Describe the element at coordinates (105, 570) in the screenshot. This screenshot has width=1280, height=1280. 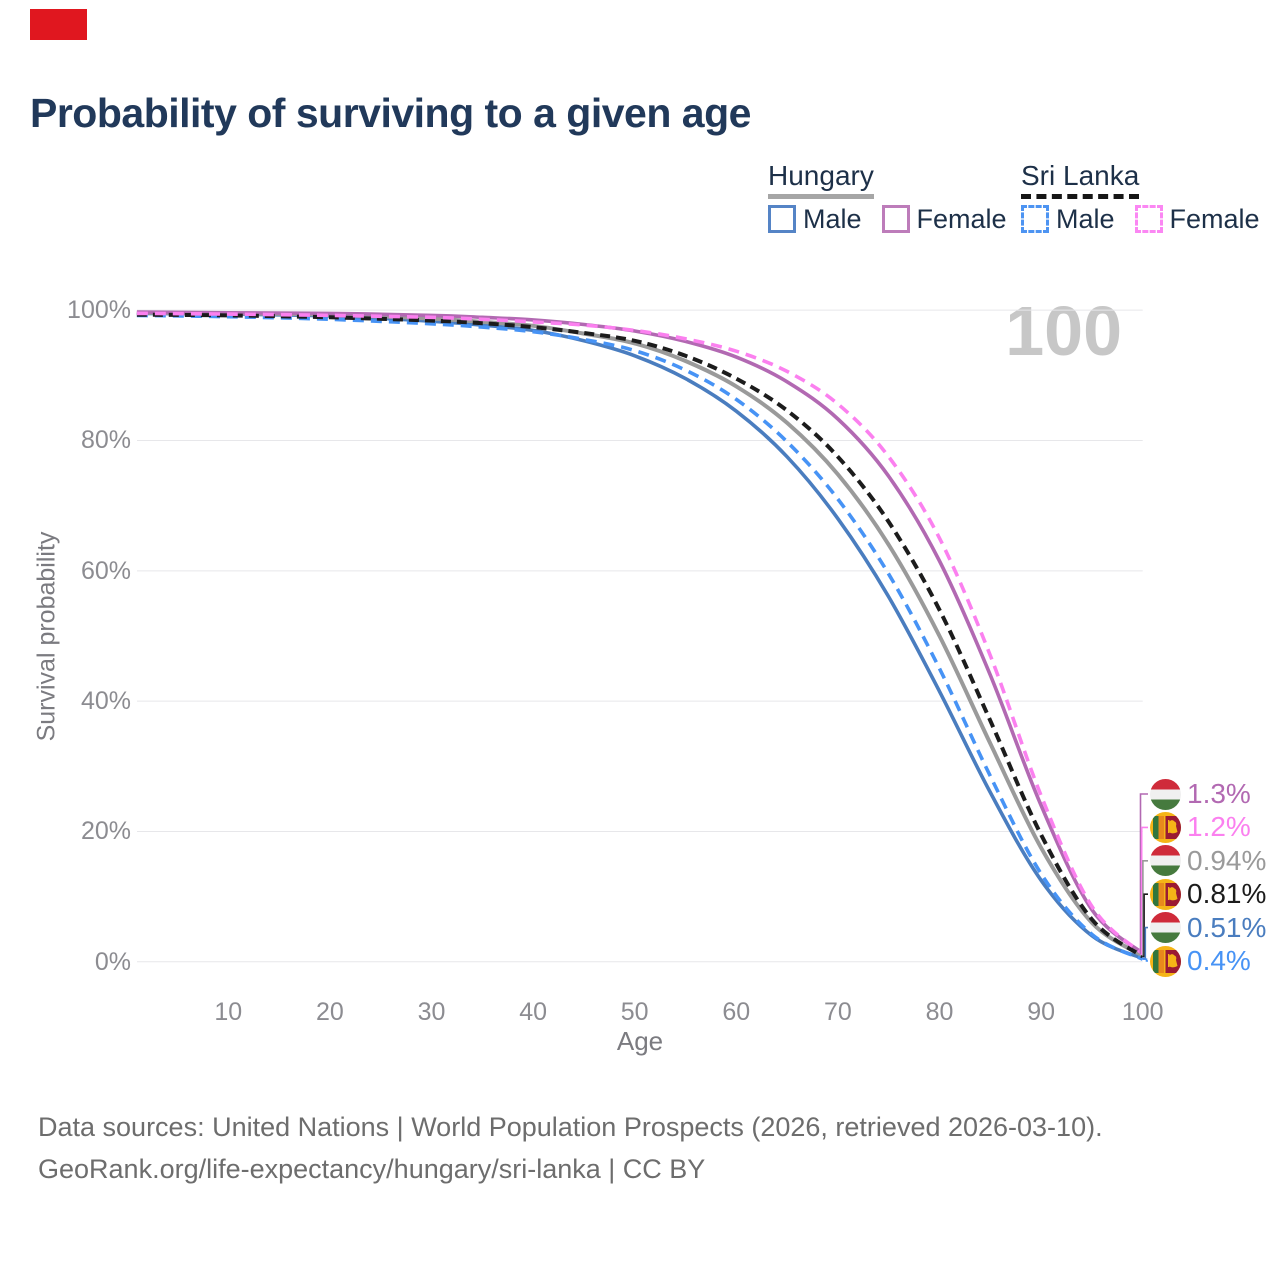
I see `y-tick-label: 60%` at that location.